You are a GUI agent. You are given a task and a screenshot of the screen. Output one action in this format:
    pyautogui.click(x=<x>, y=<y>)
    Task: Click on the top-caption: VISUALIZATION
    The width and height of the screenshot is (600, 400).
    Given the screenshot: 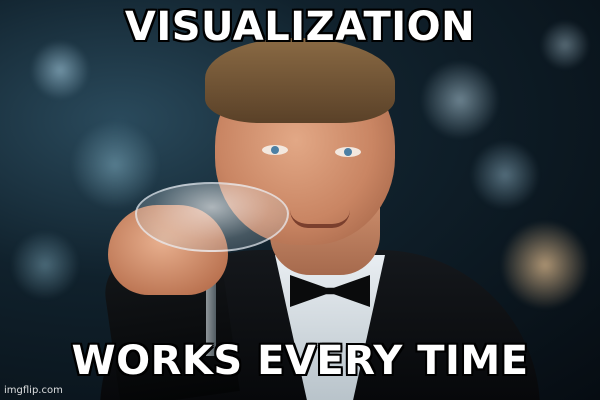 What is the action you would take?
    pyautogui.click(x=300, y=27)
    